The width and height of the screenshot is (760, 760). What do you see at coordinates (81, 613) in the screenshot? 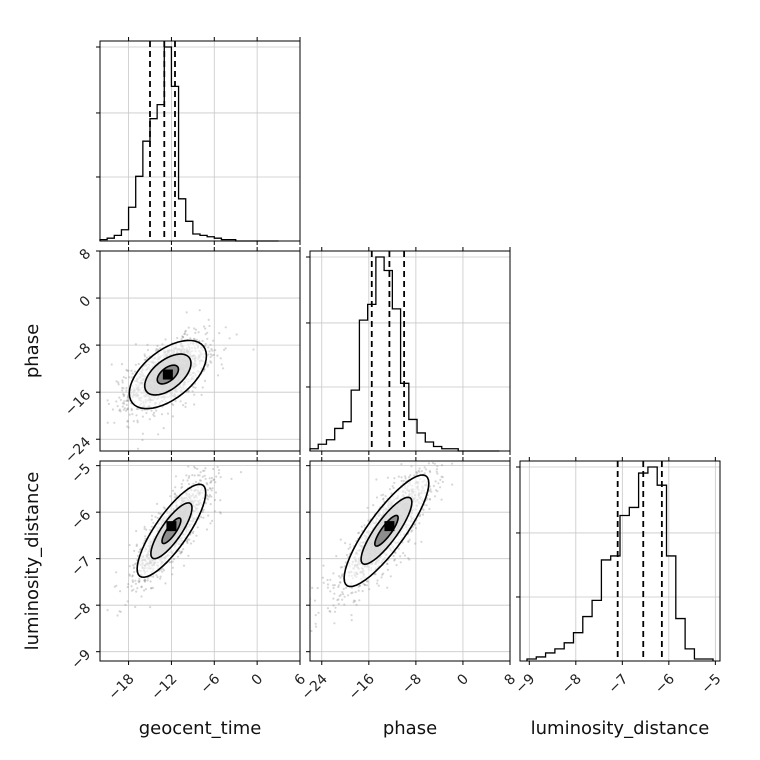
I see `y-tick-label-luminosity_distance: −8` at bounding box center [81, 613].